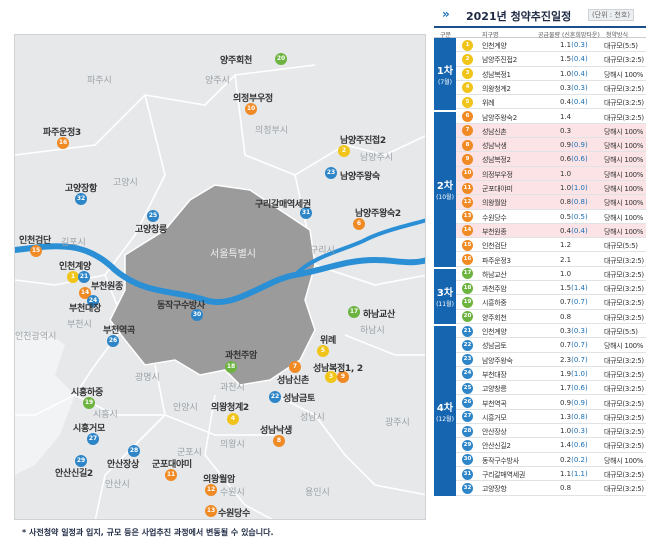  What do you see at coordinates (467, 102) in the screenshot?
I see `site-number: 5` at bounding box center [467, 102].